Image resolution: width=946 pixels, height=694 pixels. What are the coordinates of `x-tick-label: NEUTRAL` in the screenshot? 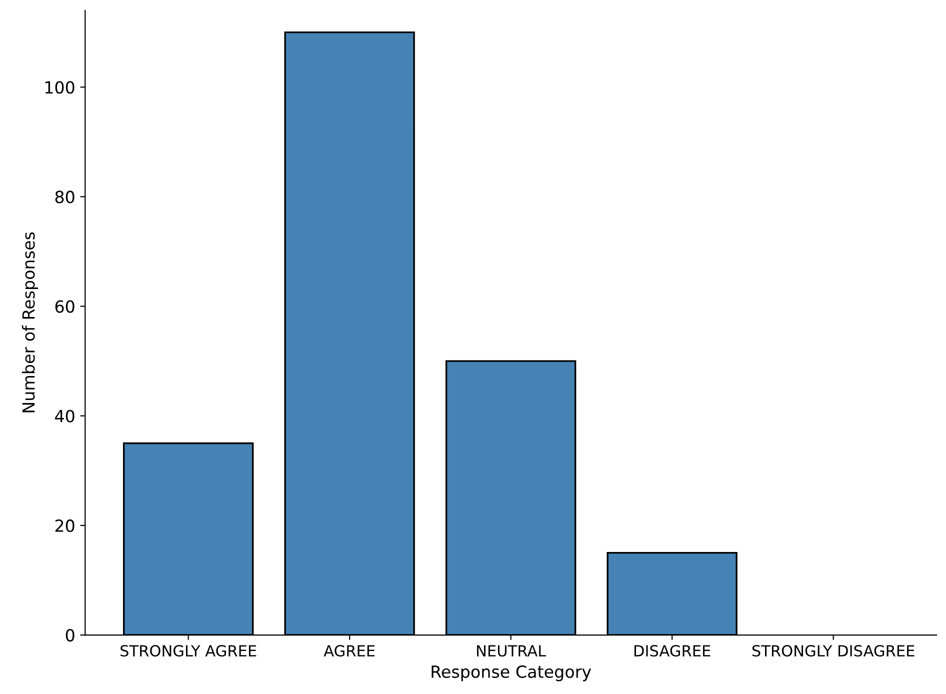 It's located at (511, 651).